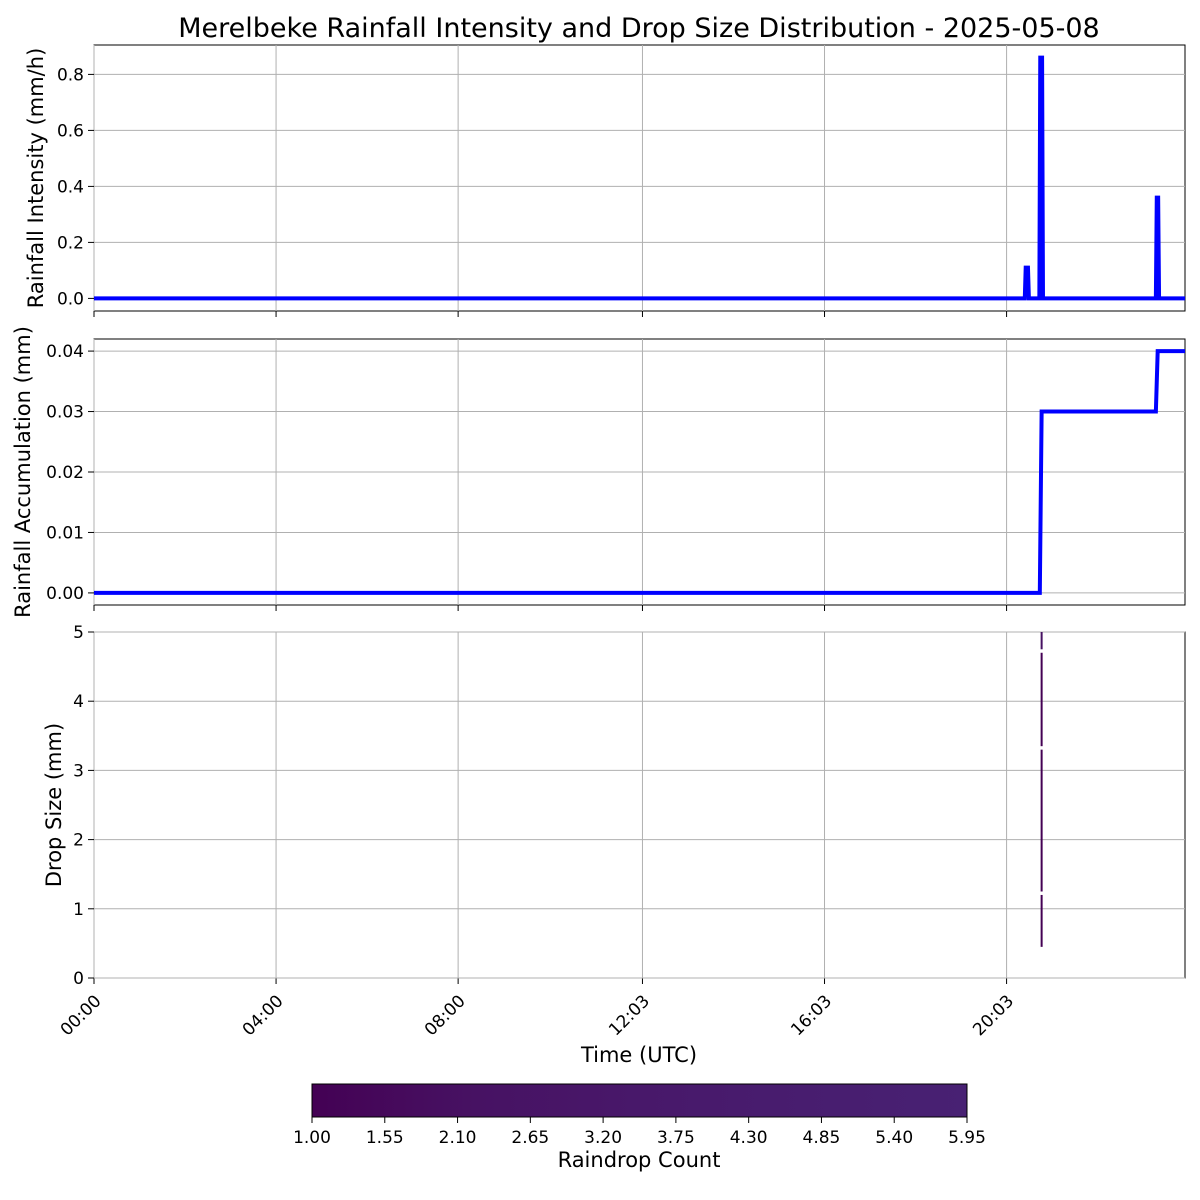 The height and width of the screenshot is (1200, 1200). What do you see at coordinates (65, 413) in the screenshot?
I see `y-tick-label: 0.03` at bounding box center [65, 413].